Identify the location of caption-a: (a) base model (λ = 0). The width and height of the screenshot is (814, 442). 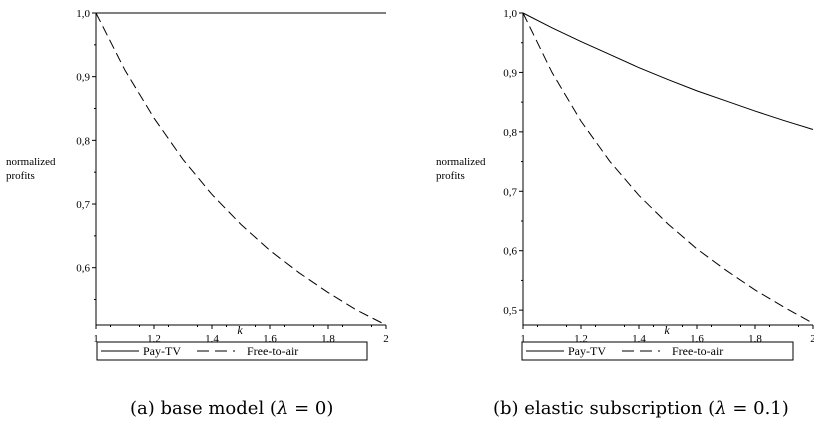
(232, 408).